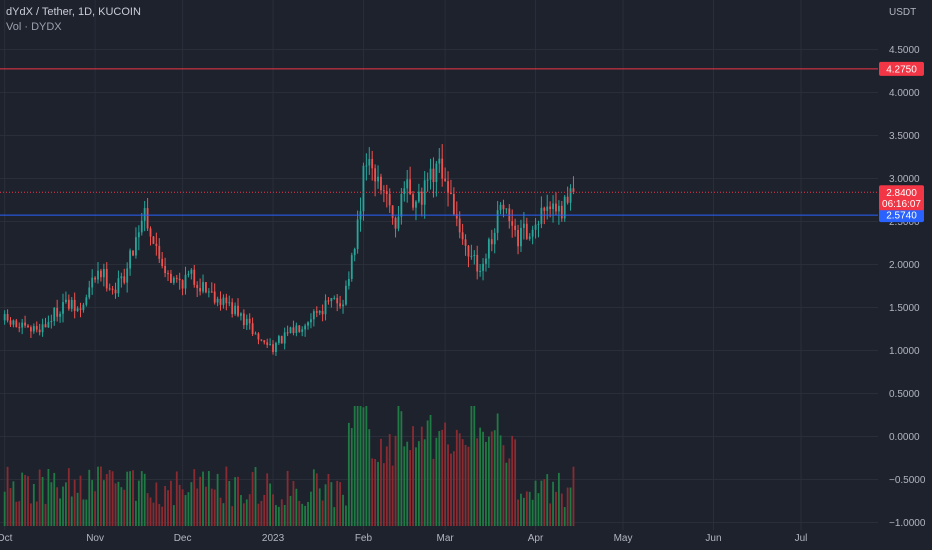  Describe the element at coordinates (73, 12) in the screenshot. I see `symbol-title: dYdX / Tether, 1D, KUCOIN` at that location.